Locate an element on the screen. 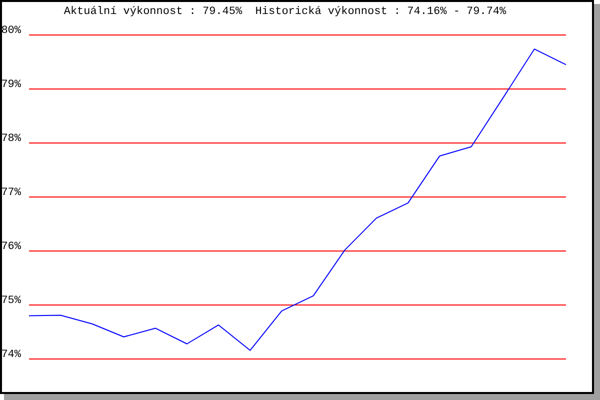 The height and width of the screenshot is (400, 600). y-tick-label: 76% is located at coordinates (11, 246).